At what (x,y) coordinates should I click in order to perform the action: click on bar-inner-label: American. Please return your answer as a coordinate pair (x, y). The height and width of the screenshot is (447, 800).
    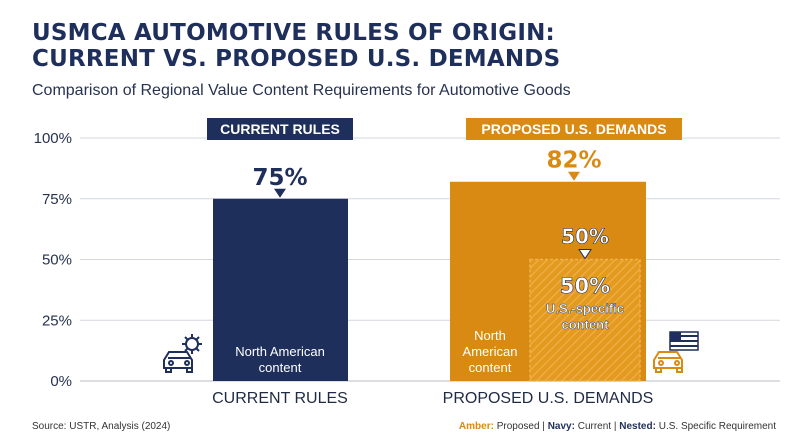
    Looking at the image, I should click on (490, 351).